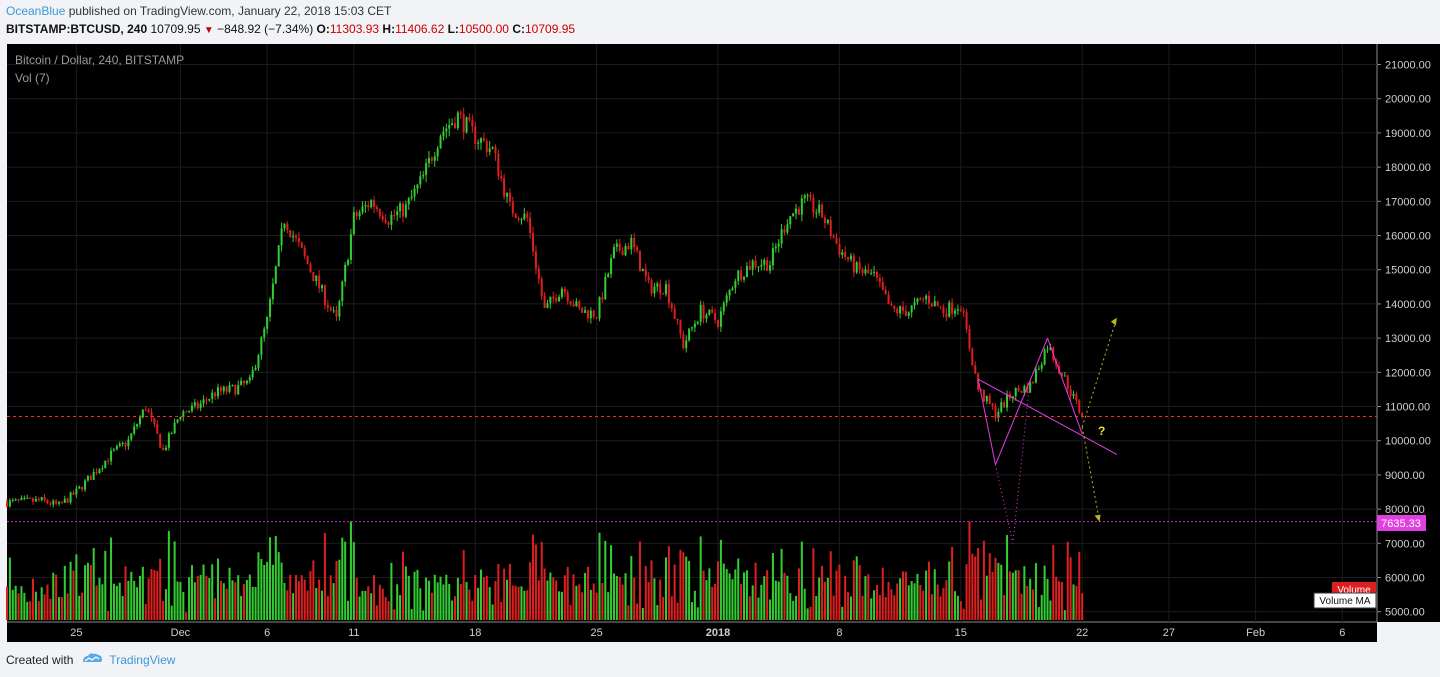  Describe the element at coordinates (142, 659) in the screenshot. I see `tradingview-link: TradingView` at that location.